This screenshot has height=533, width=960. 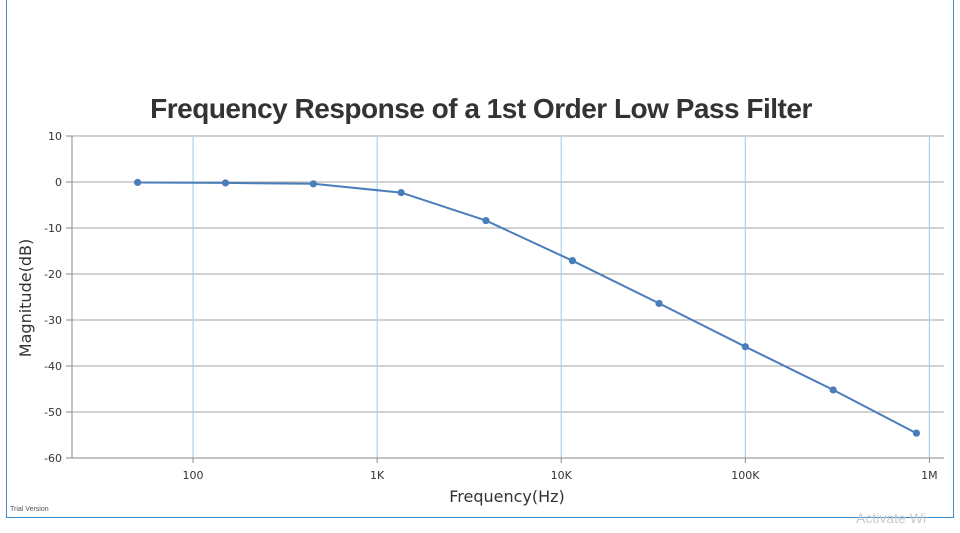 What do you see at coordinates (53, 320) in the screenshot?
I see `y-tick-label: -30` at bounding box center [53, 320].